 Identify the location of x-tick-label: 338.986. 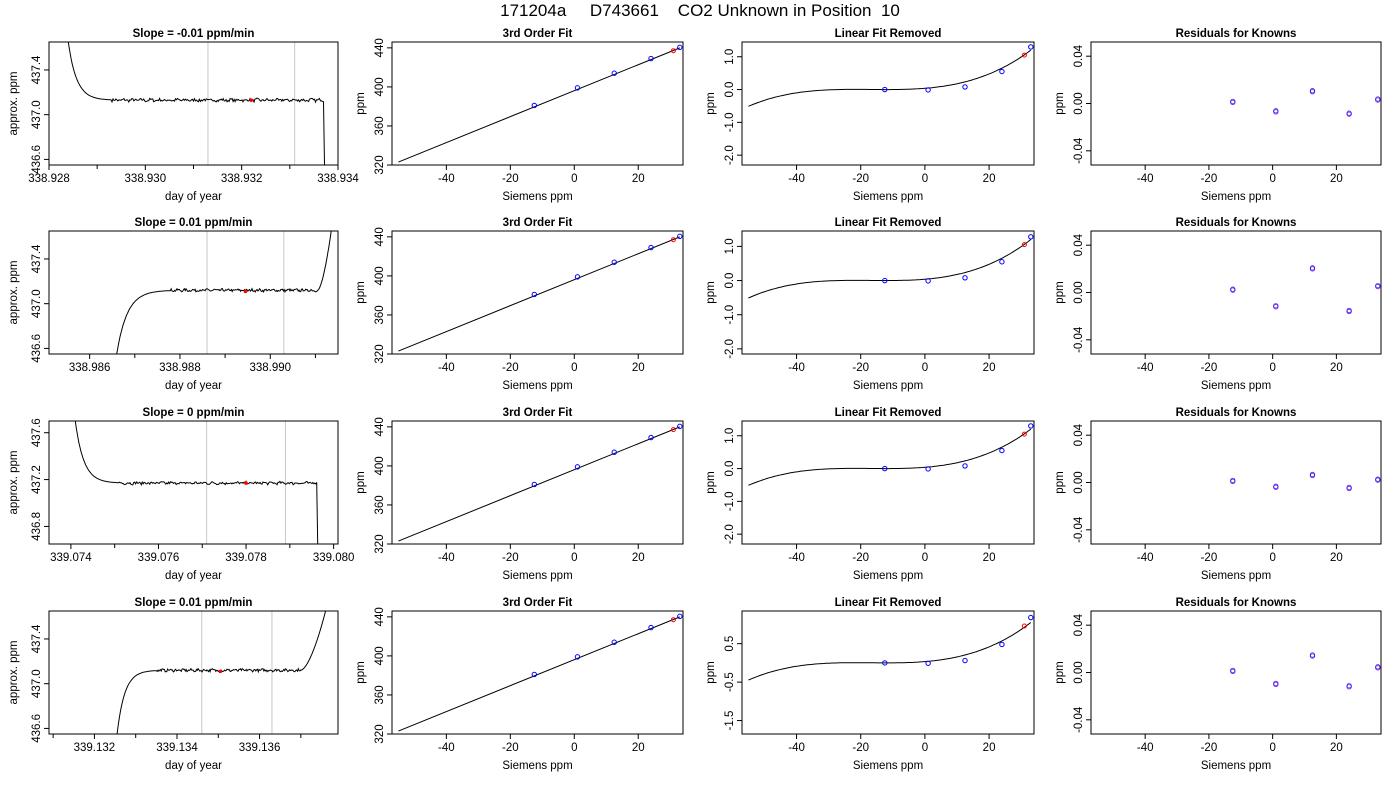
(90, 368).